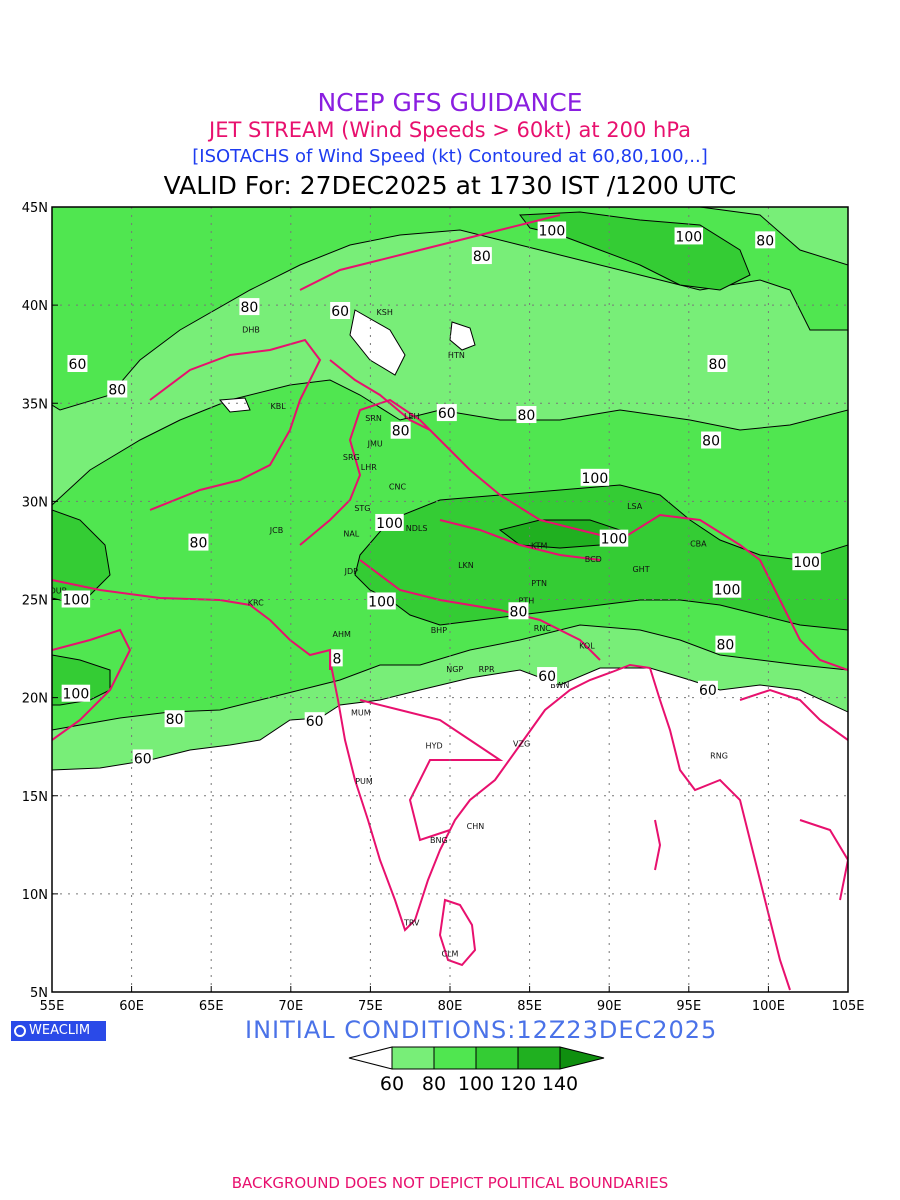 This screenshot has width=900, height=1200. I want to click on station-ght: GHT, so click(640, 569).